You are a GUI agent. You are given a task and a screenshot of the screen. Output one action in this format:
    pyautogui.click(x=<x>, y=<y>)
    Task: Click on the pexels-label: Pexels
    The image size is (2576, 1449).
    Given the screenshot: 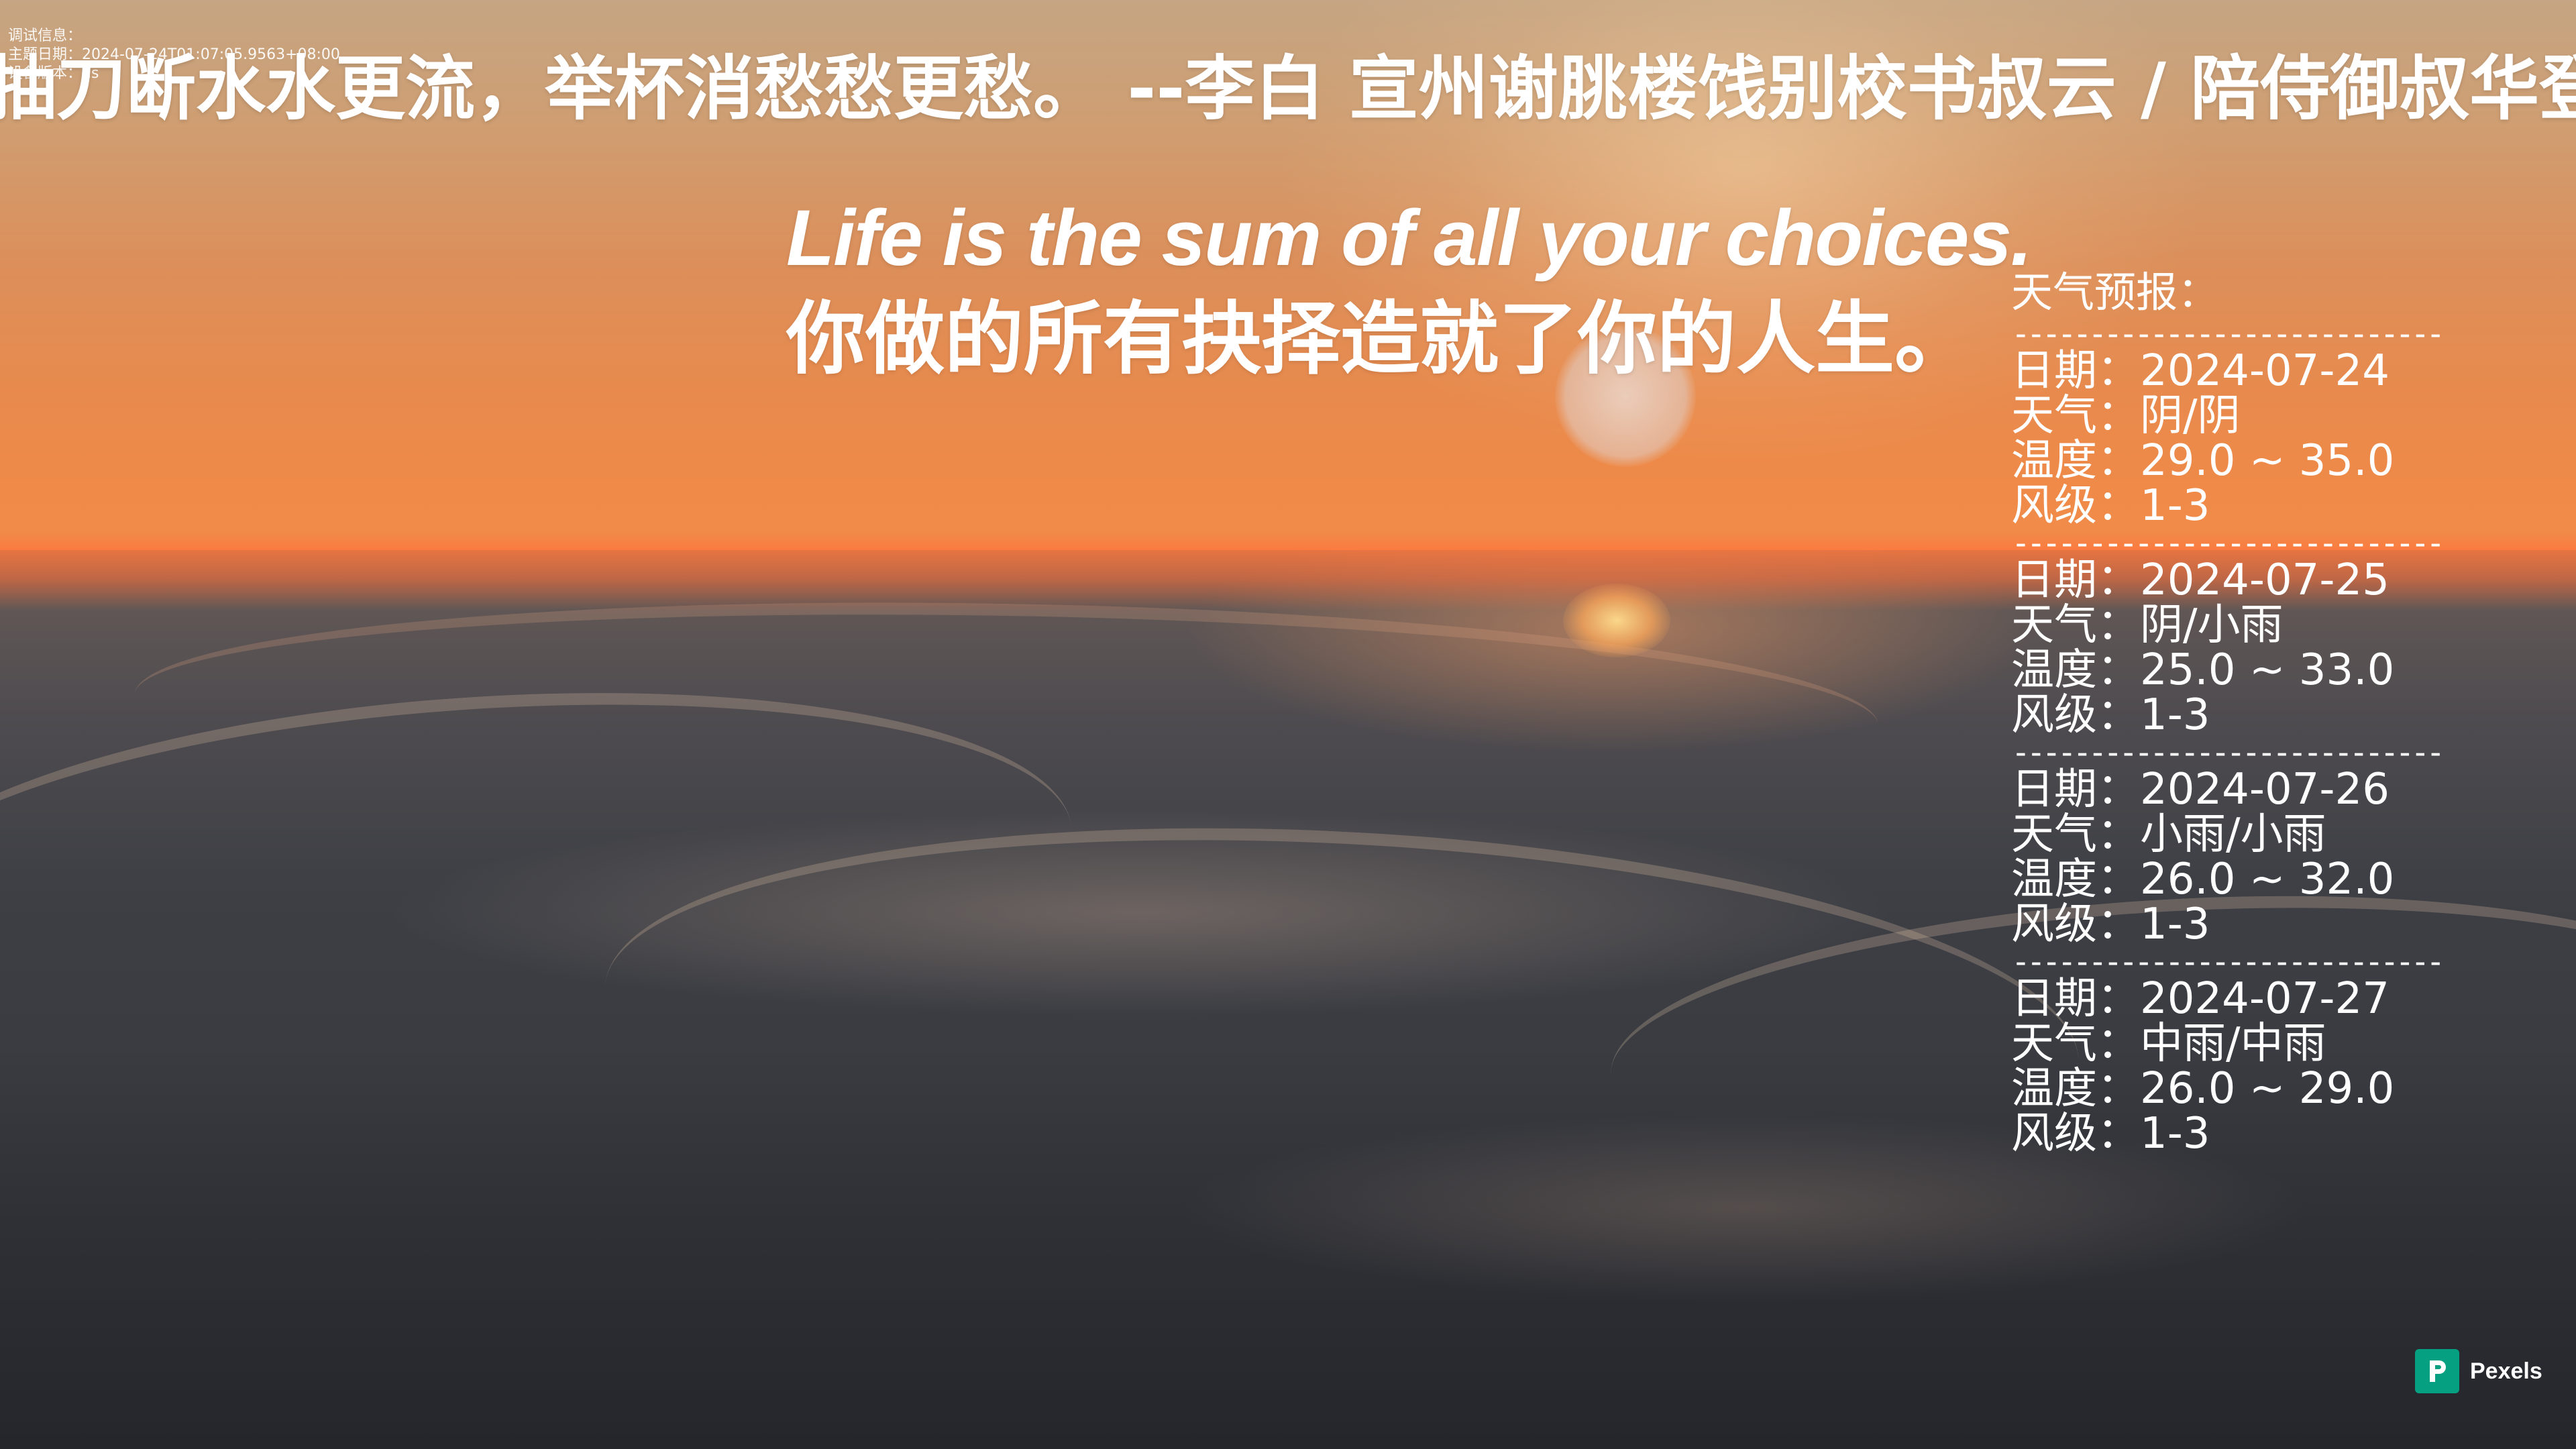 What is the action you would take?
    pyautogui.click(x=2506, y=1371)
    